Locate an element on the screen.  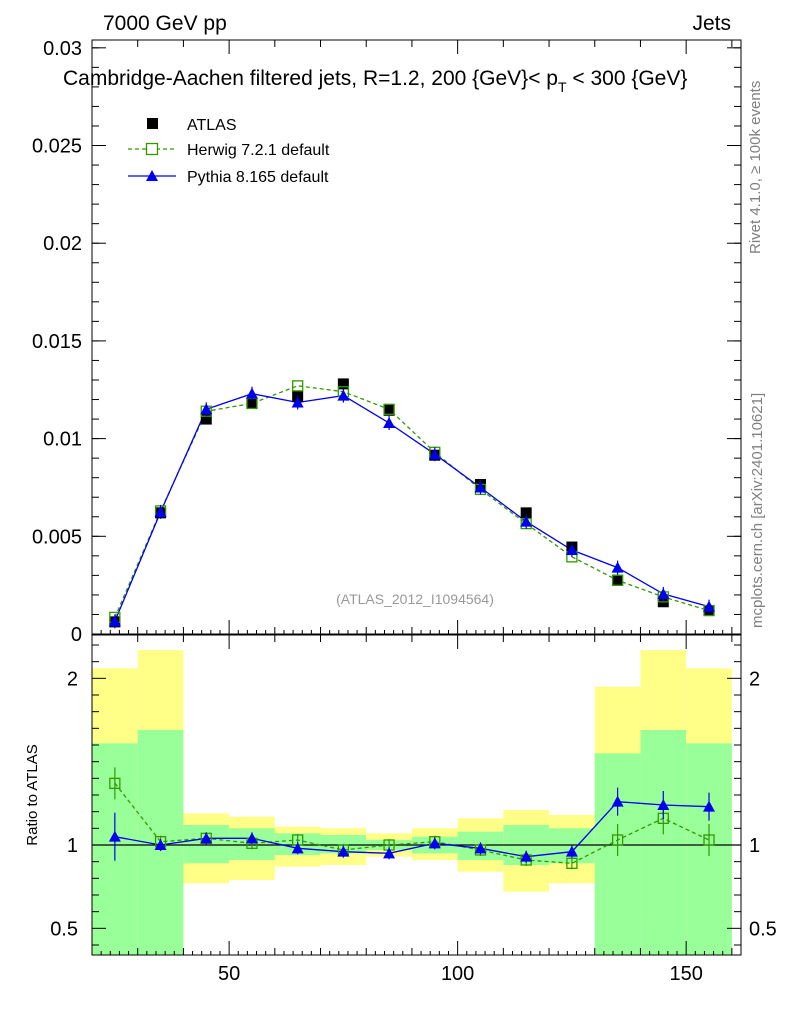
x-tick-label: 50 is located at coordinates (229, 974).